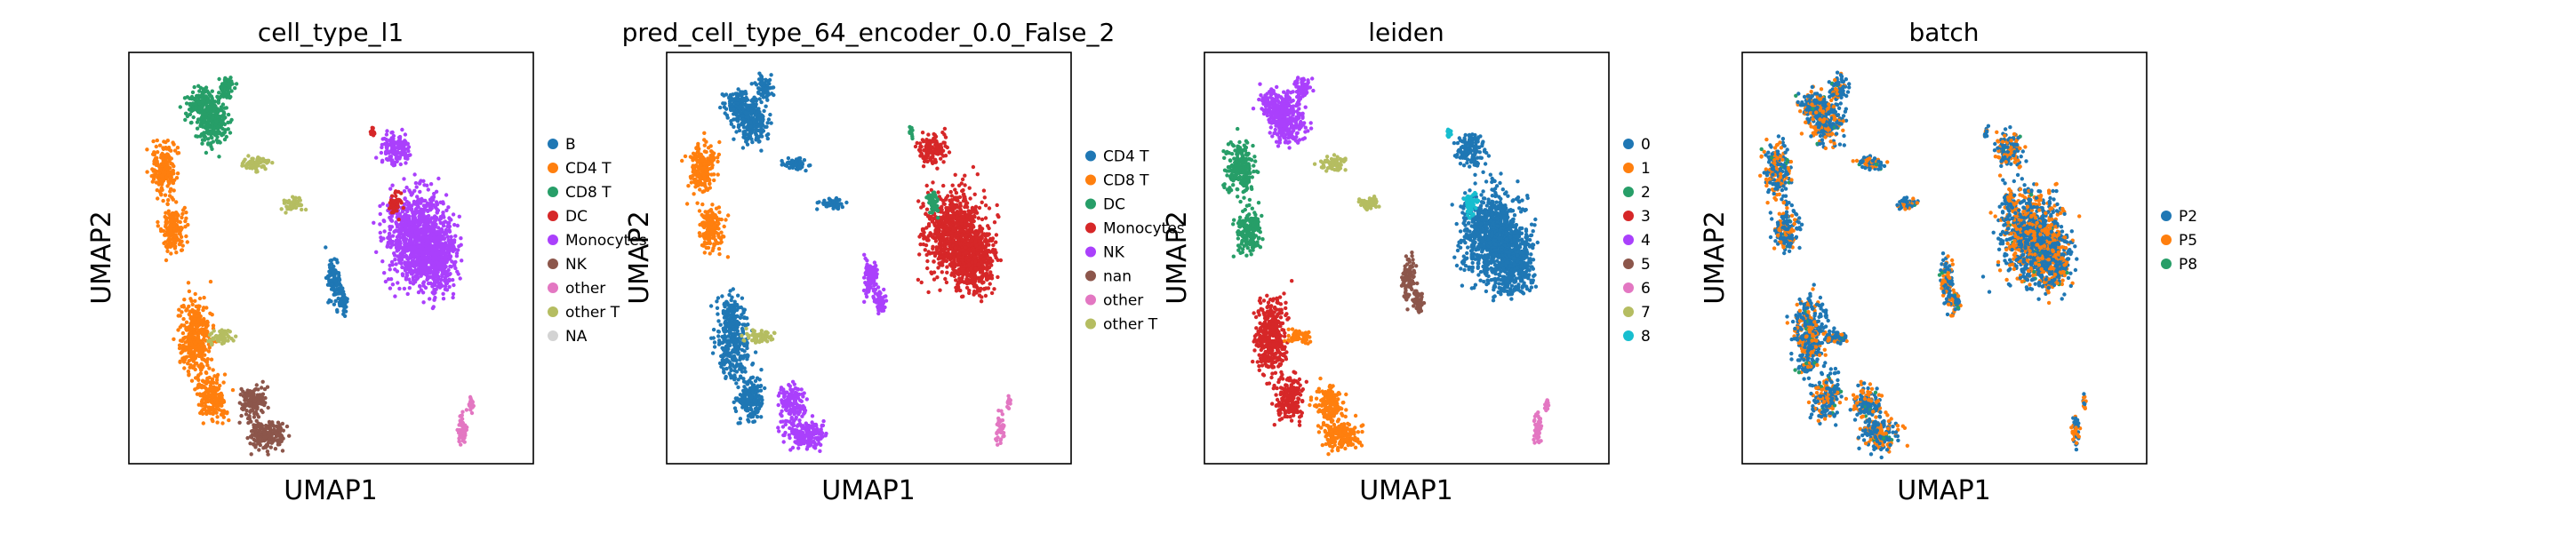  What do you see at coordinates (553, 144) in the screenshot?
I see `legend-swatch` at bounding box center [553, 144].